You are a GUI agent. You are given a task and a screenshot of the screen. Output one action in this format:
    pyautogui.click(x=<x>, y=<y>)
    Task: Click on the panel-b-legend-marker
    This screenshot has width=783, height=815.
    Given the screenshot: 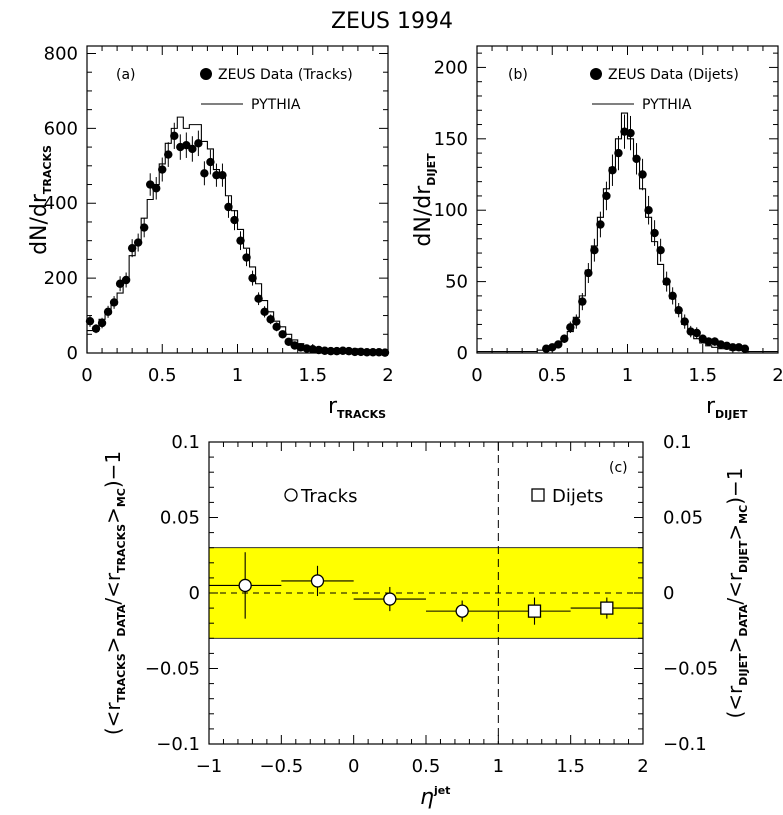 What is the action you would take?
    pyautogui.click(x=596, y=74)
    